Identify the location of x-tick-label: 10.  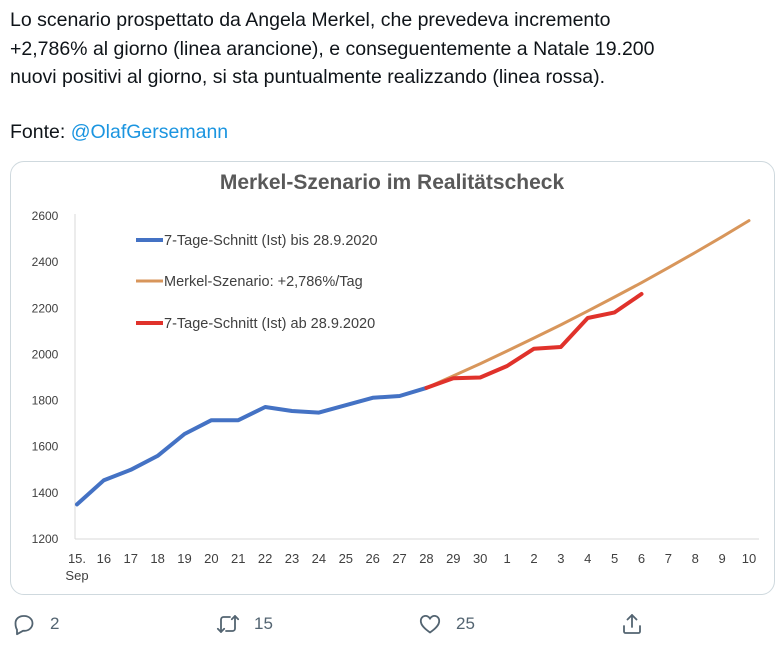
(749, 558).